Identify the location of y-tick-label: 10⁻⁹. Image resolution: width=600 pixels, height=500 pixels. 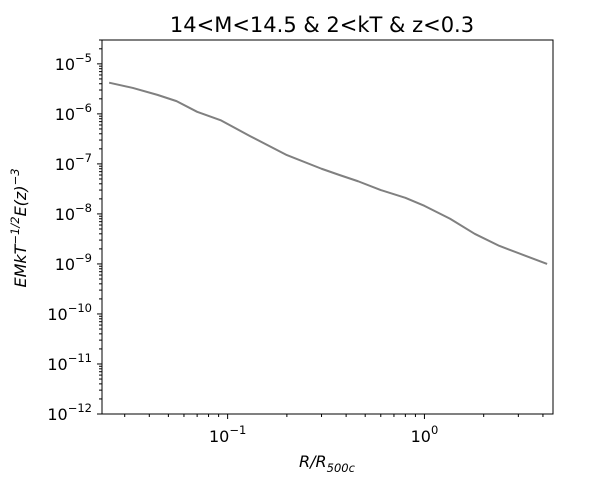
(73, 262).